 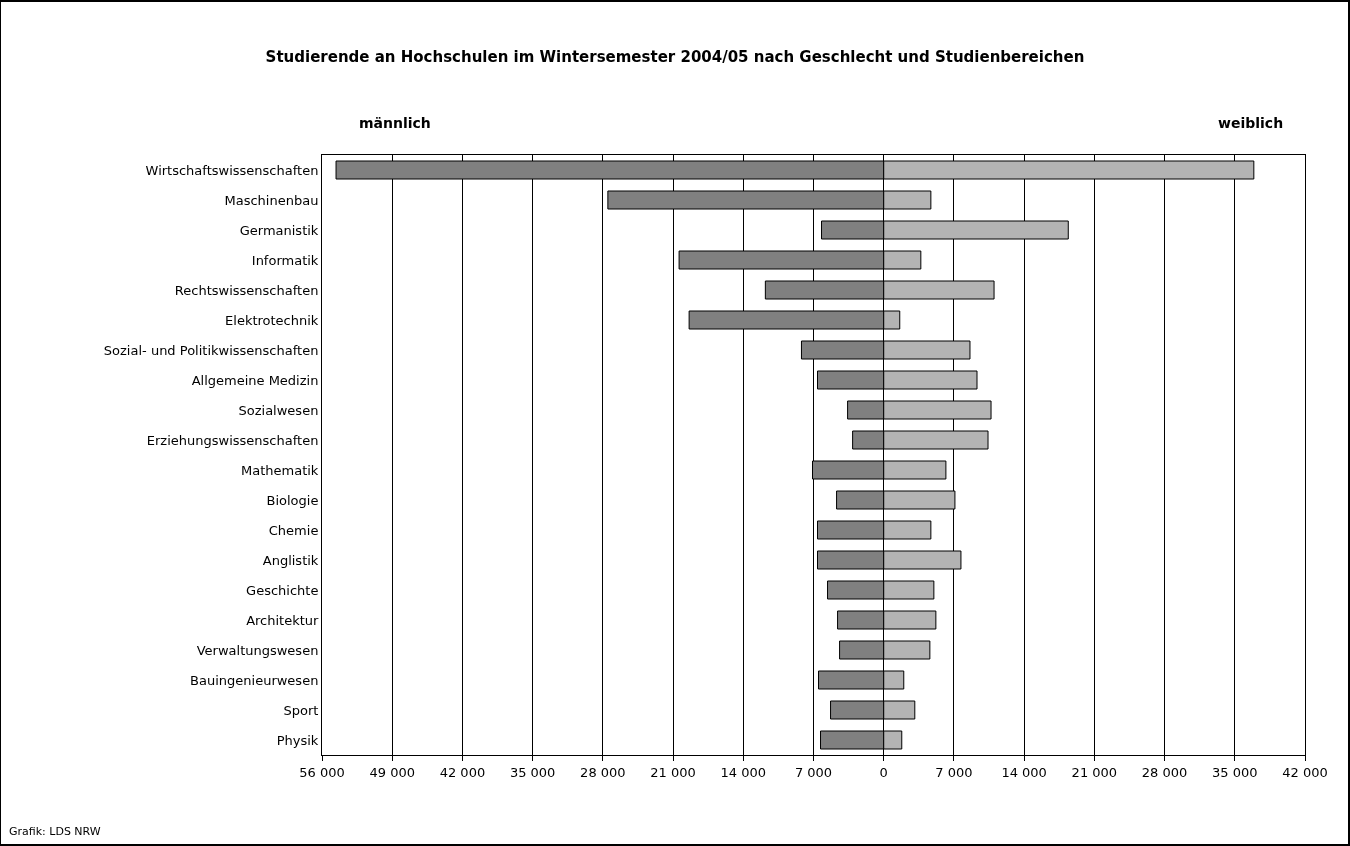 I want to click on y-tick-label: Allgemeine Medizin, so click(x=255, y=380).